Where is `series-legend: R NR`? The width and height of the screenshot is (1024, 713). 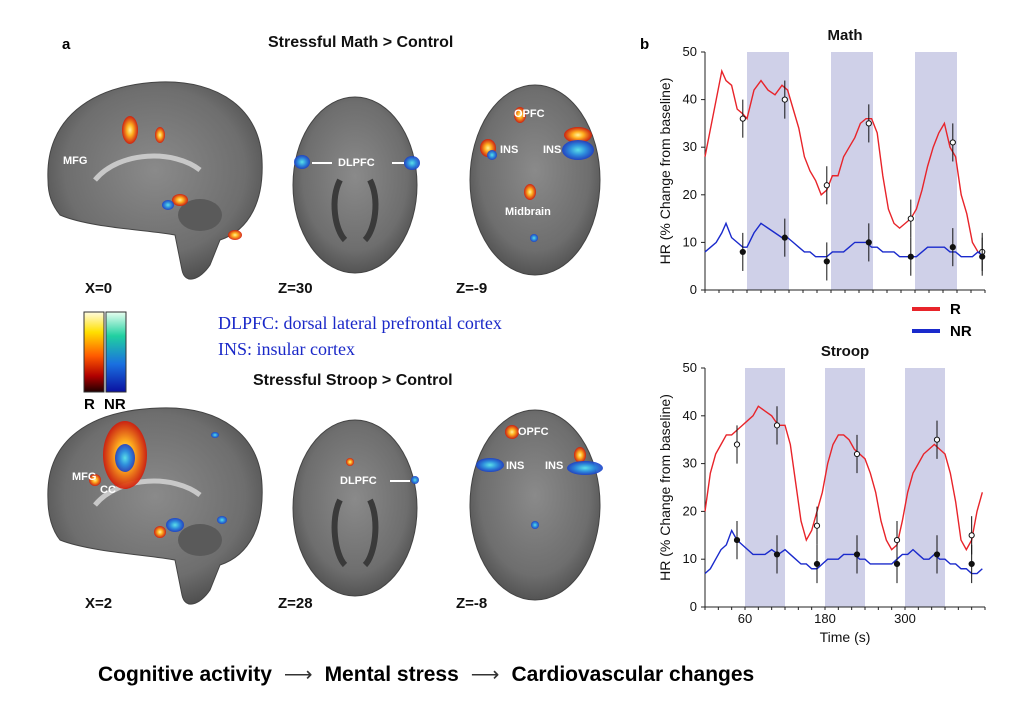
series-legend: R NR is located at coordinates (962, 320).